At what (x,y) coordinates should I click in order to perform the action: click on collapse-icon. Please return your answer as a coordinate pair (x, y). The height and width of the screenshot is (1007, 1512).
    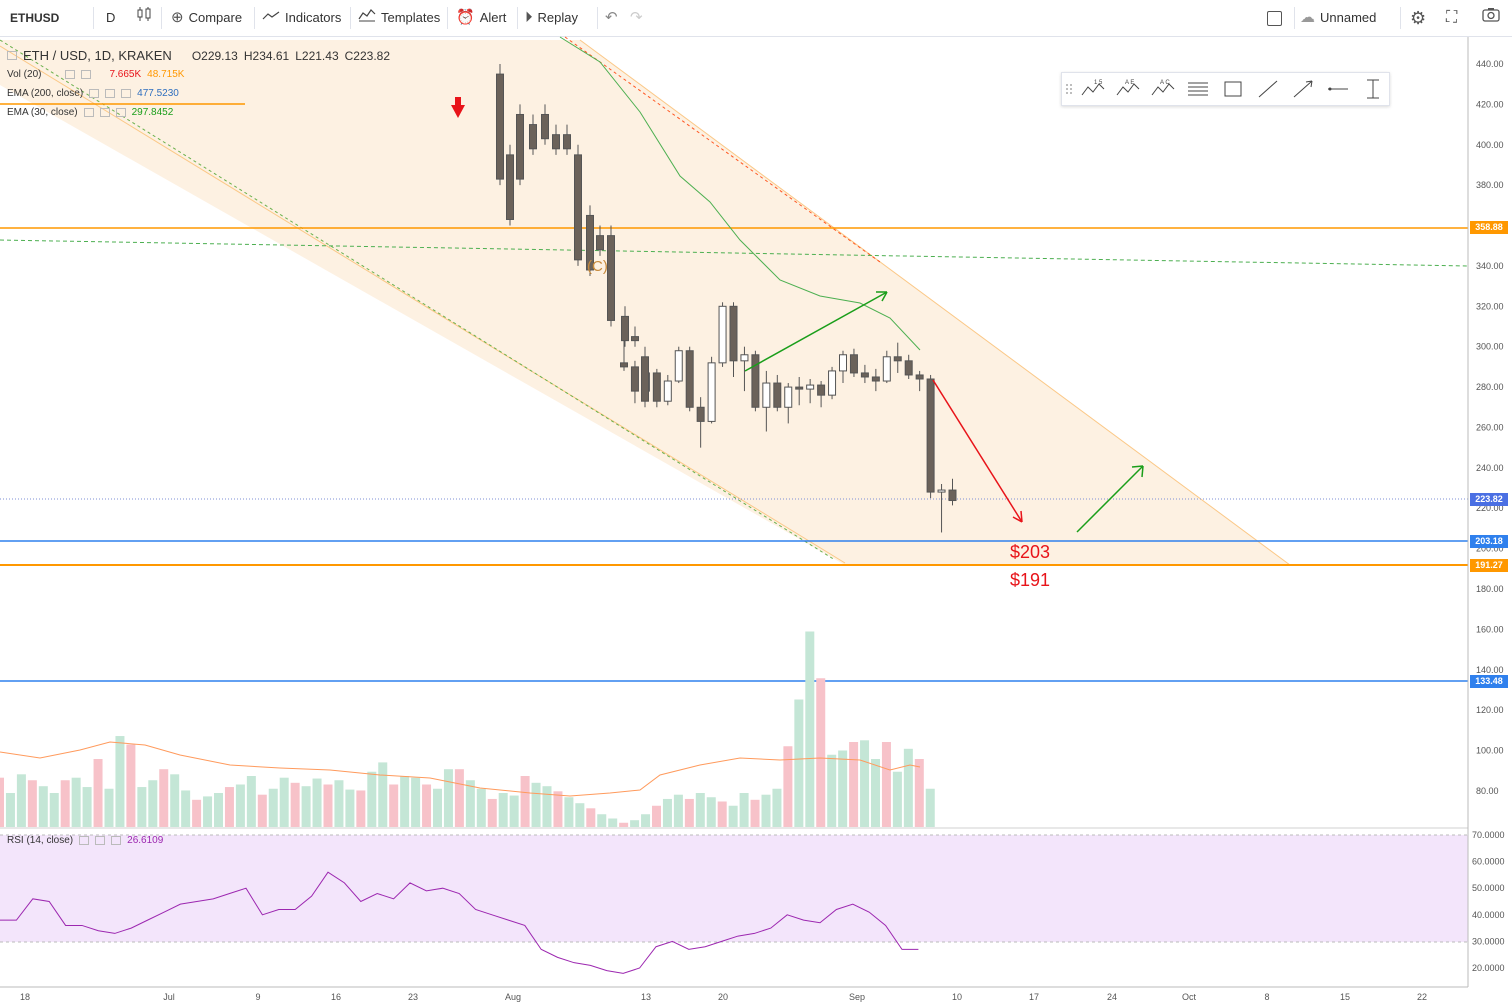
    Looking at the image, I should click on (12, 55).